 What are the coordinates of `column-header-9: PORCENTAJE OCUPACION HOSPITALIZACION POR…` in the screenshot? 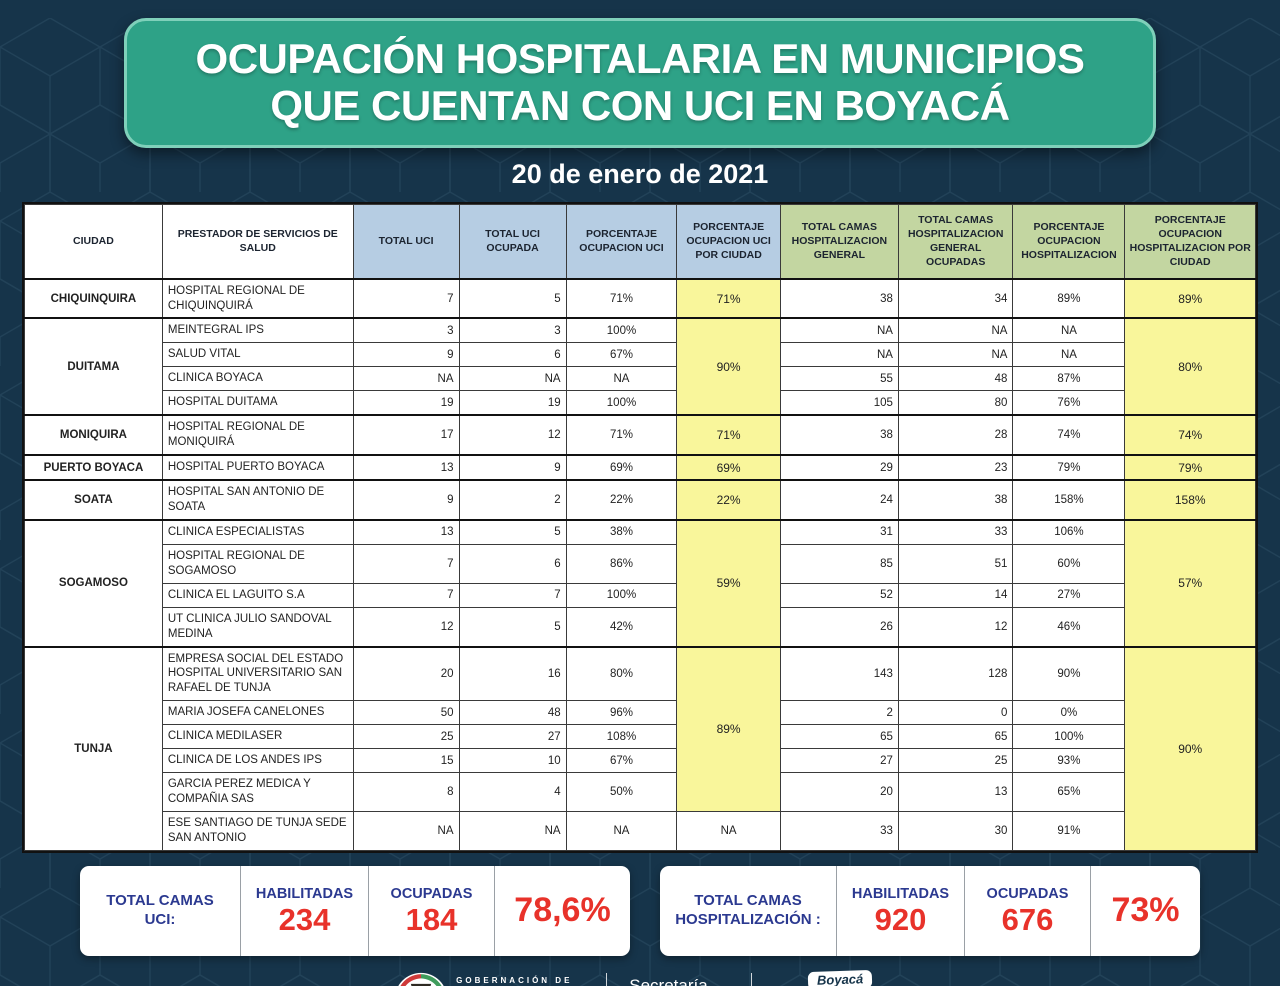 It's located at (1190, 242).